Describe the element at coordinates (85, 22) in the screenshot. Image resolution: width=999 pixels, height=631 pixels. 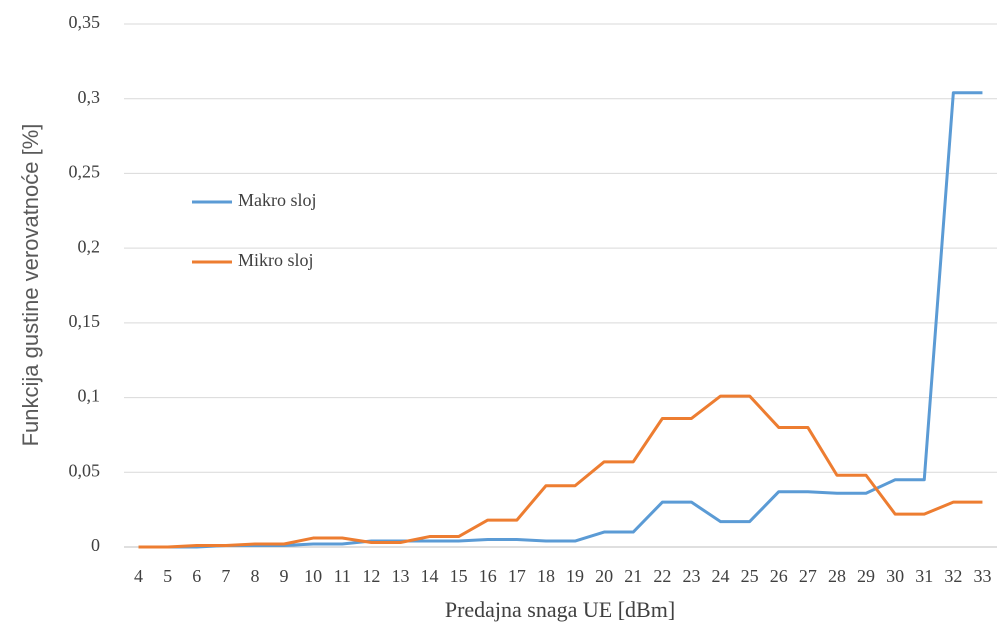
I see `y-tick-label: 0,35` at that location.